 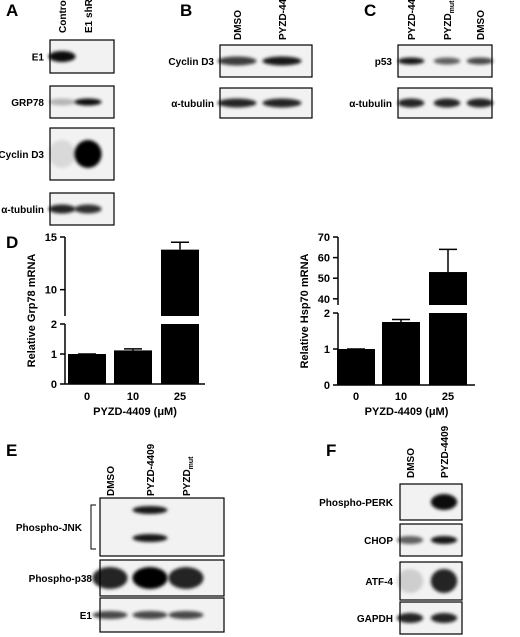 What do you see at coordinates (324, 259) in the screenshot?
I see `y-tick-label: 60` at bounding box center [324, 259].